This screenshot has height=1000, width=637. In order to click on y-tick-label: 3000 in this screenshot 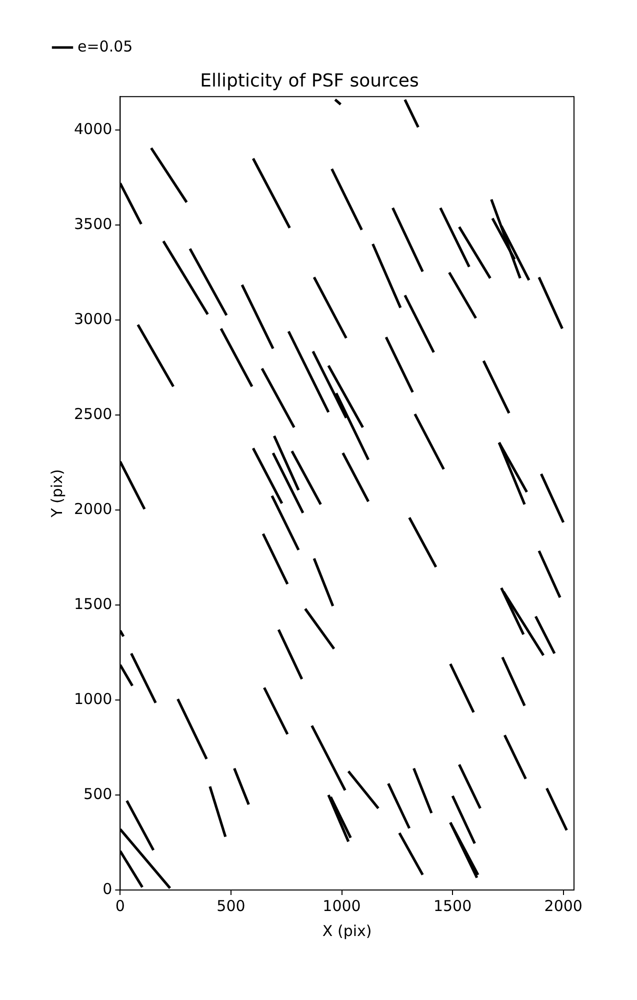, I will do `click(93, 319)`.